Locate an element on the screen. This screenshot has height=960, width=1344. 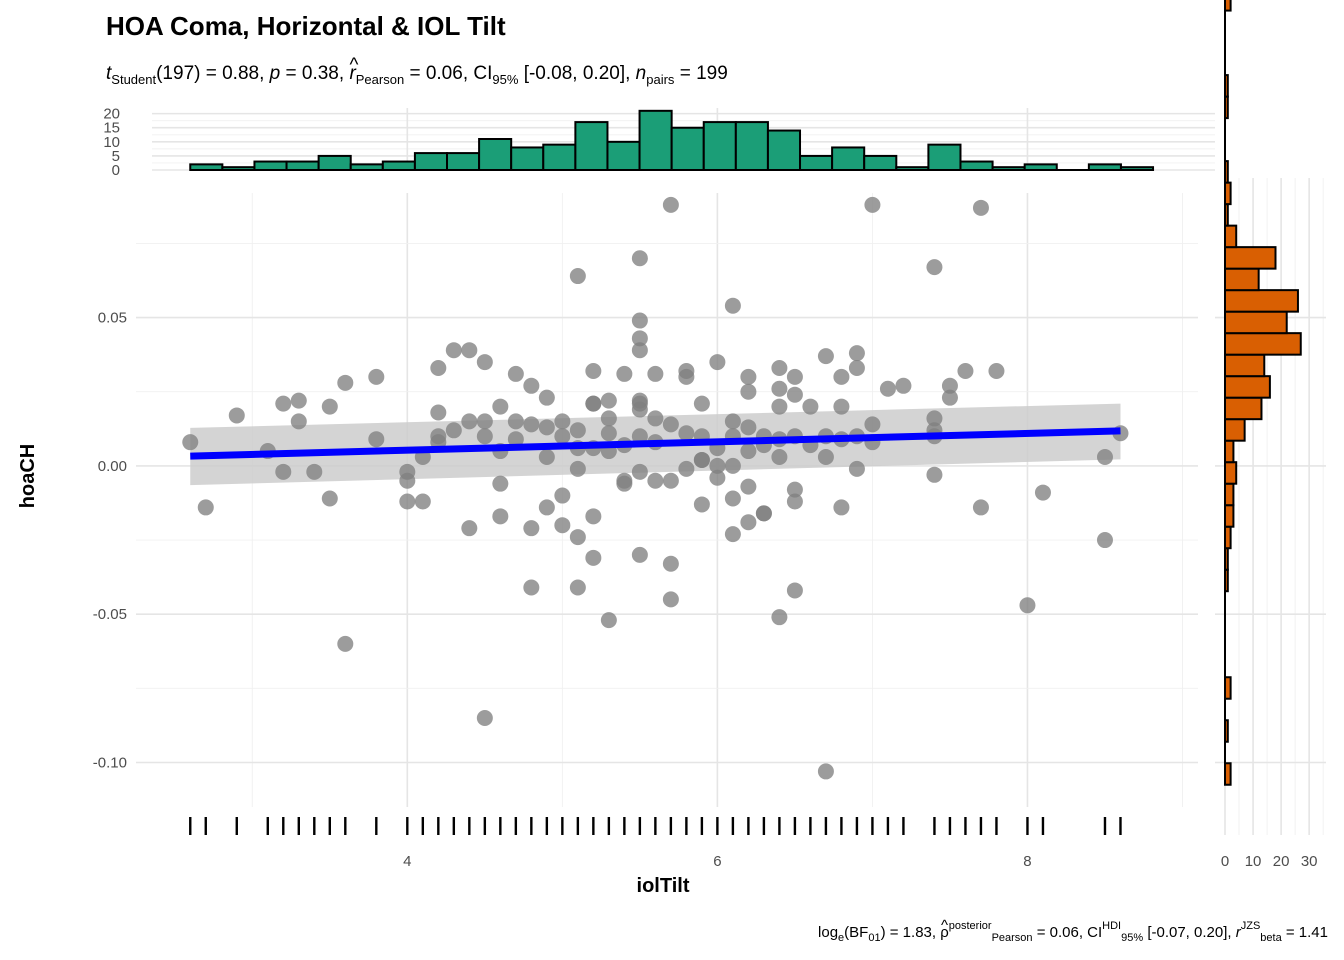
x-hist-tick-label: 5 is located at coordinates (116, 156).